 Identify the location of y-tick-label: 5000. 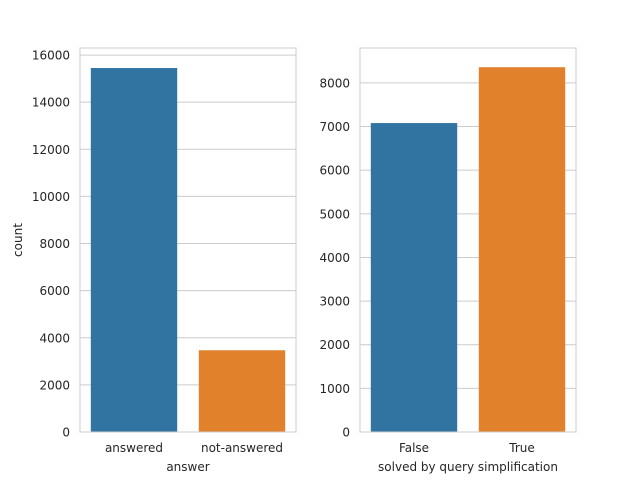
(334, 214).